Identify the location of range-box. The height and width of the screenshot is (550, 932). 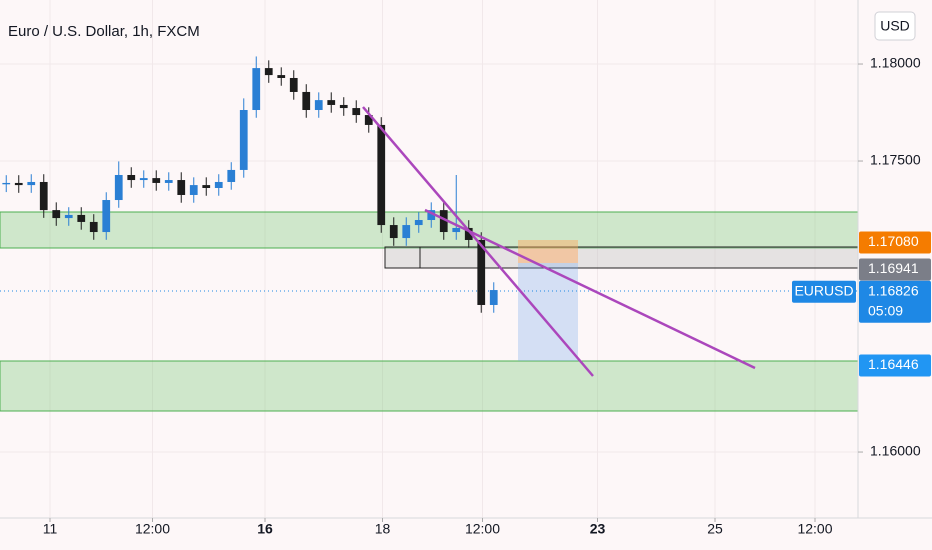
(621, 257).